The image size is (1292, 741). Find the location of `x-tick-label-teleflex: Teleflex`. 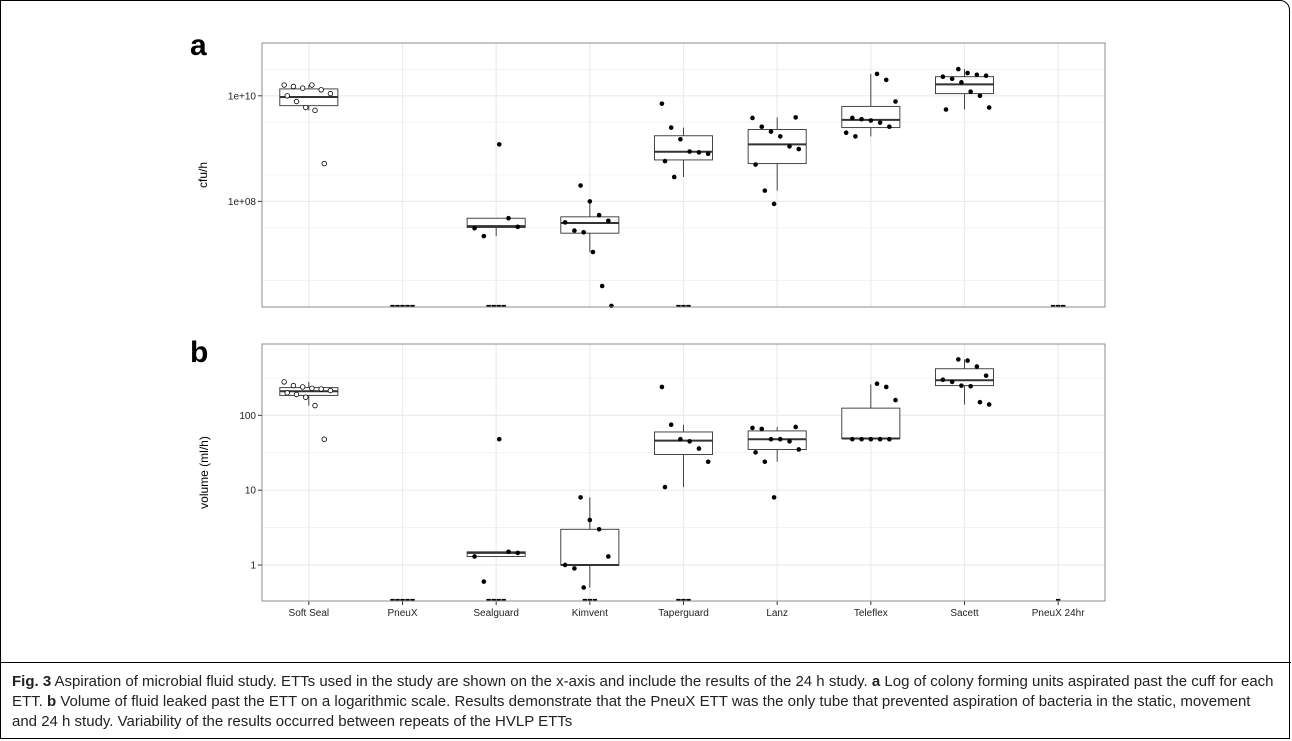

x-tick-label-teleflex: Teleflex is located at coordinates (871, 613).